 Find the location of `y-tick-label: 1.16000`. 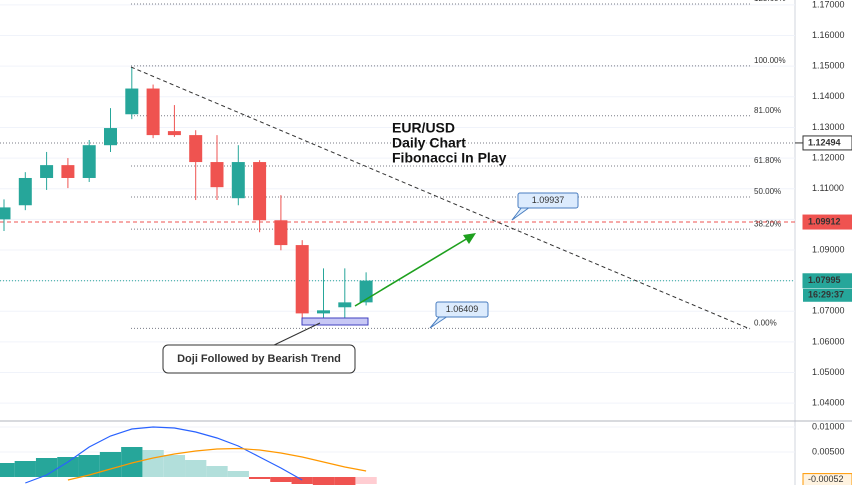

y-tick-label: 1.16000 is located at coordinates (828, 35).